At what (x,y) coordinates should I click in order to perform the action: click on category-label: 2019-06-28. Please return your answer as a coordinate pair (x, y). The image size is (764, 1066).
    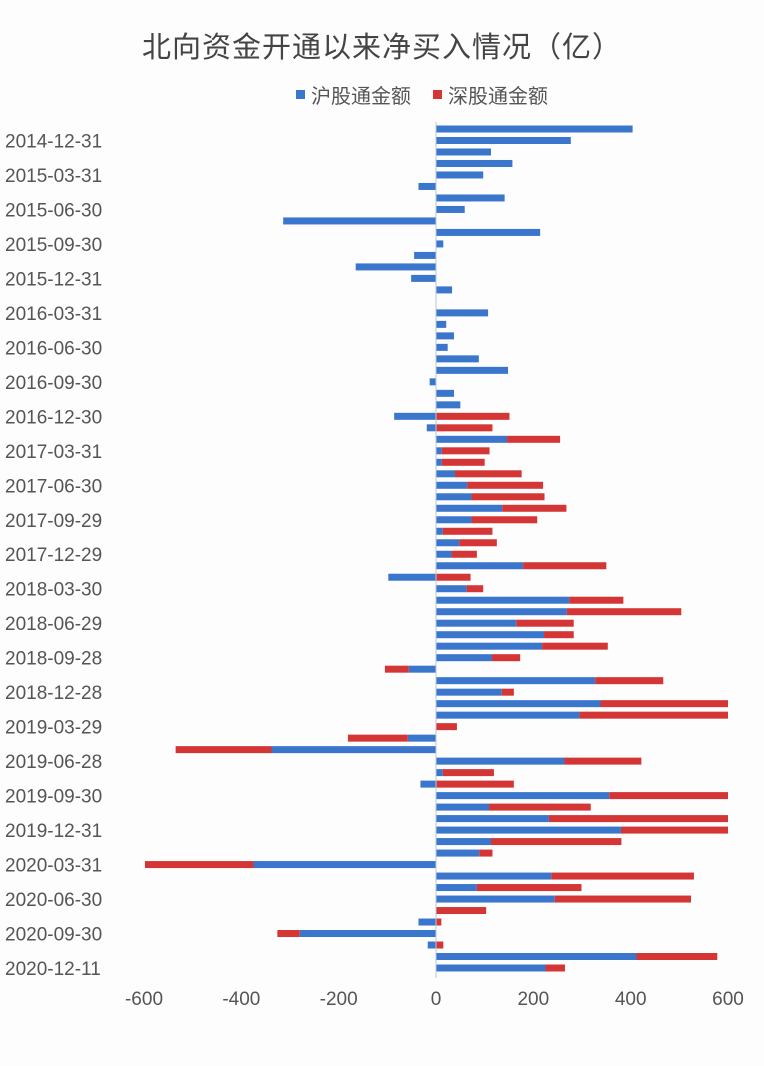
    Looking at the image, I should click on (53, 762).